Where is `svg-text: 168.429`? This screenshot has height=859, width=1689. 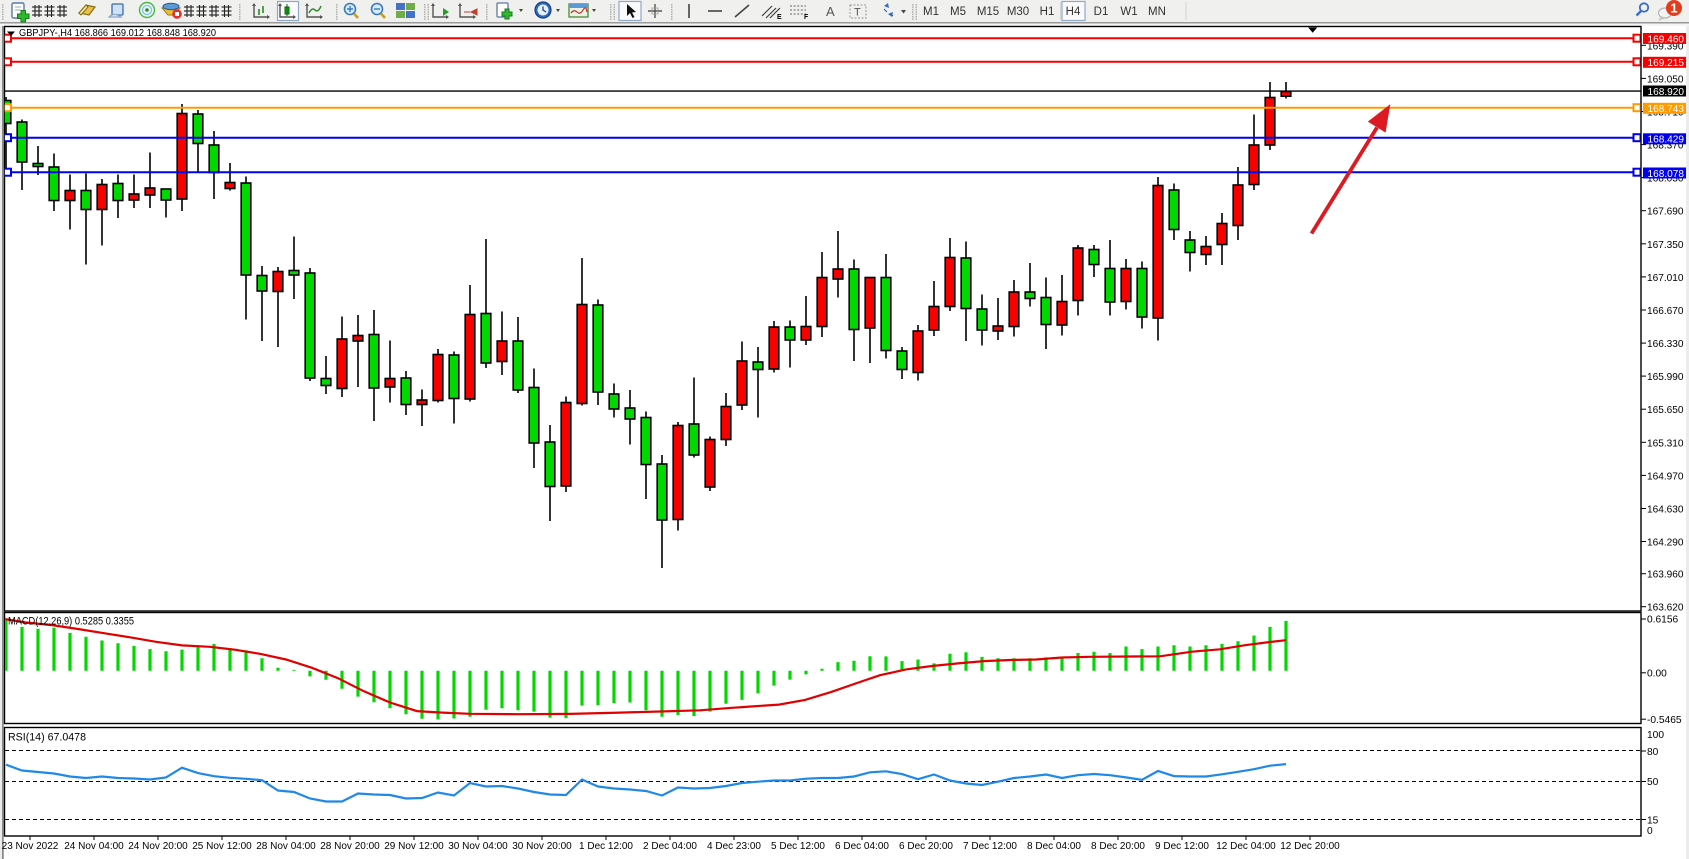 svg-text: 168.429 is located at coordinates (1666, 140).